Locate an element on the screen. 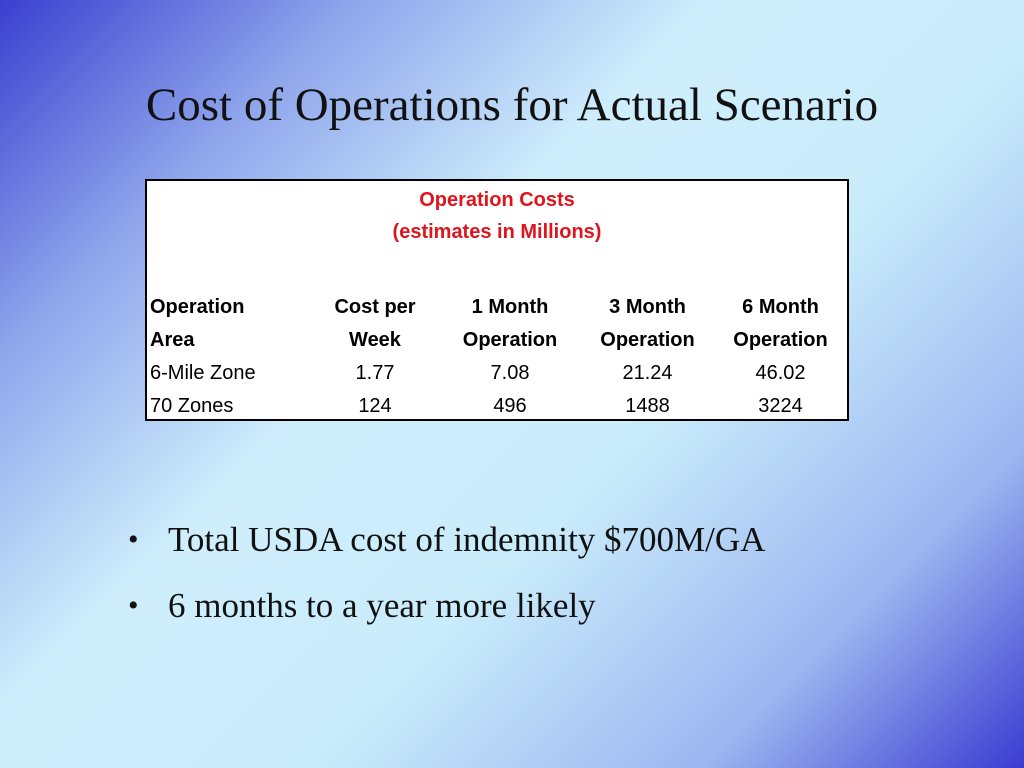  bullet-text: Total USDA cost of indemnity $700M/GA is located at coordinates (467, 539).